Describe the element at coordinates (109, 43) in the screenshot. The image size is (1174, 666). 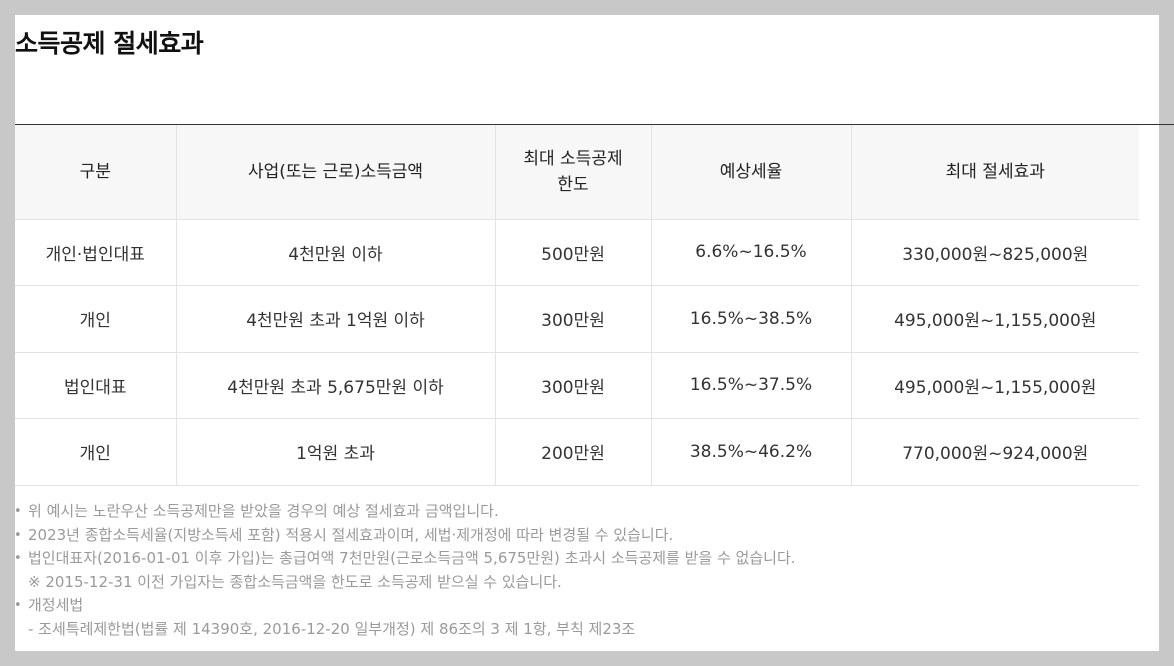
I see `page-title: 소득공제 절세효과` at that location.